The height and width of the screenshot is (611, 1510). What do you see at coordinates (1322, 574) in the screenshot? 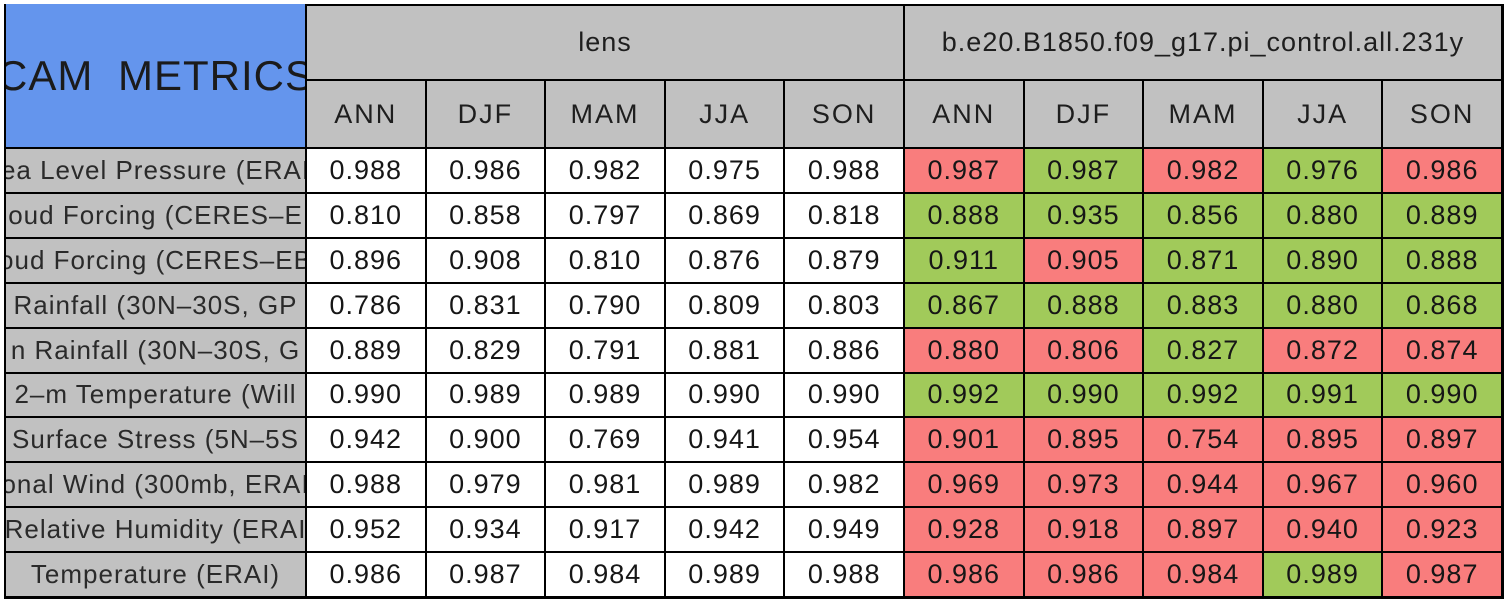
I see `control-value-cell: 0.989` at bounding box center [1322, 574].